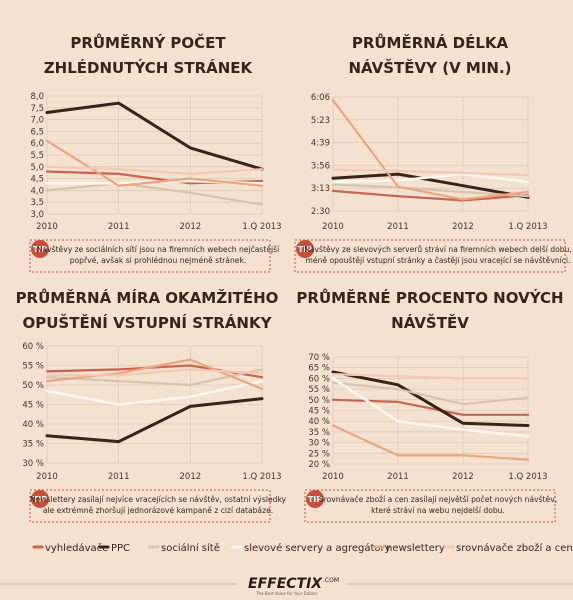  What do you see at coordinates (147, 297) in the screenshot?
I see `chart-title-line: PRŮMĚRNÁ MÍRA OKAMŽITÉHO` at bounding box center [147, 297].